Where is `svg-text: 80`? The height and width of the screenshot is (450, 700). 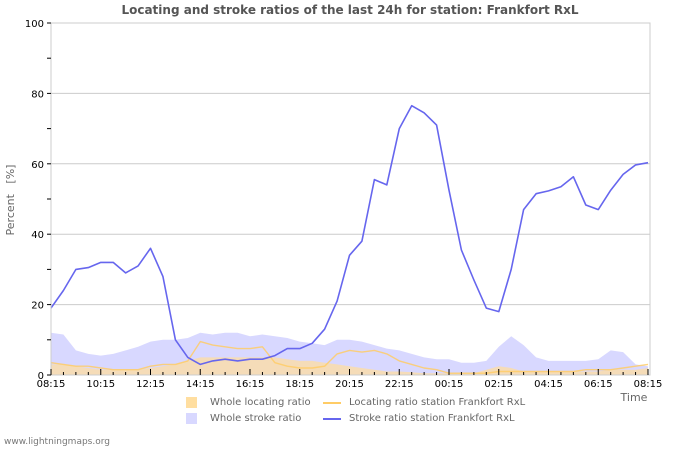
svg-text: 80 is located at coordinates (37, 94).